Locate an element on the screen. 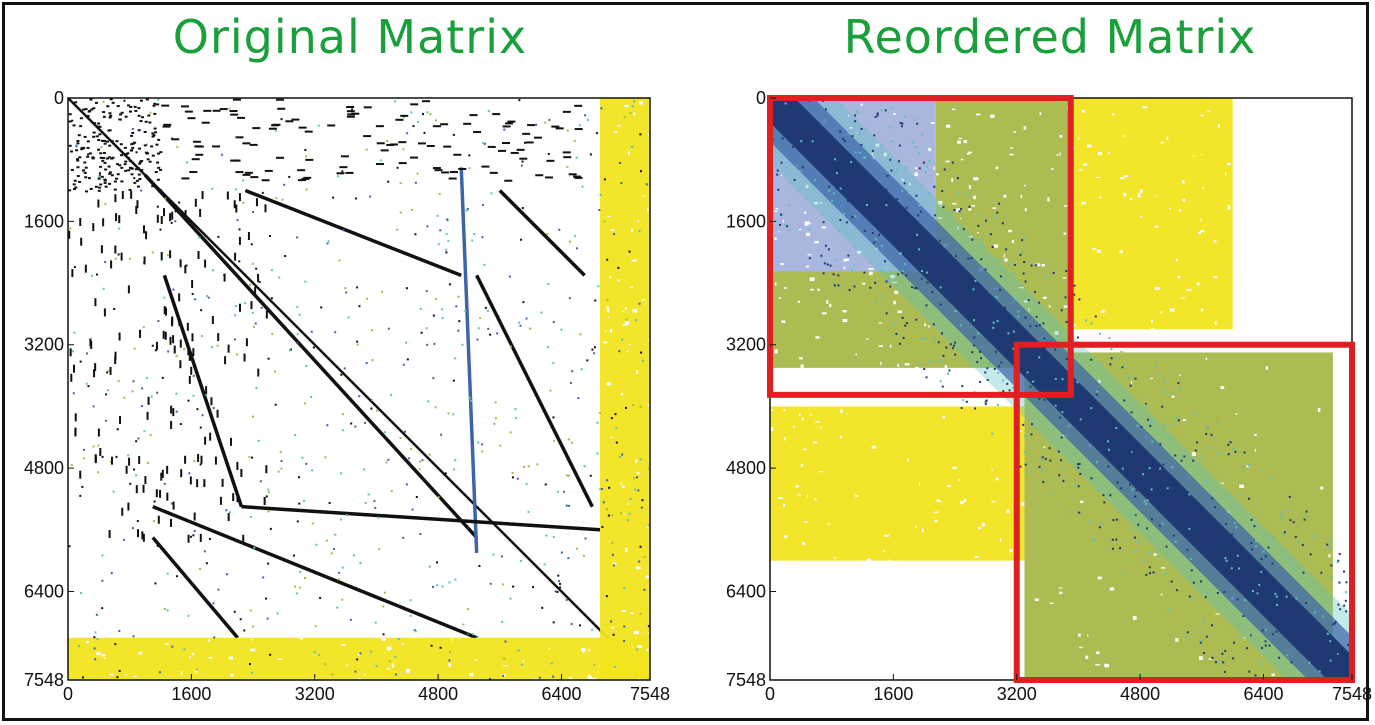 The height and width of the screenshot is (725, 1375). y-tick-label: 1600 is located at coordinates (44, 221).